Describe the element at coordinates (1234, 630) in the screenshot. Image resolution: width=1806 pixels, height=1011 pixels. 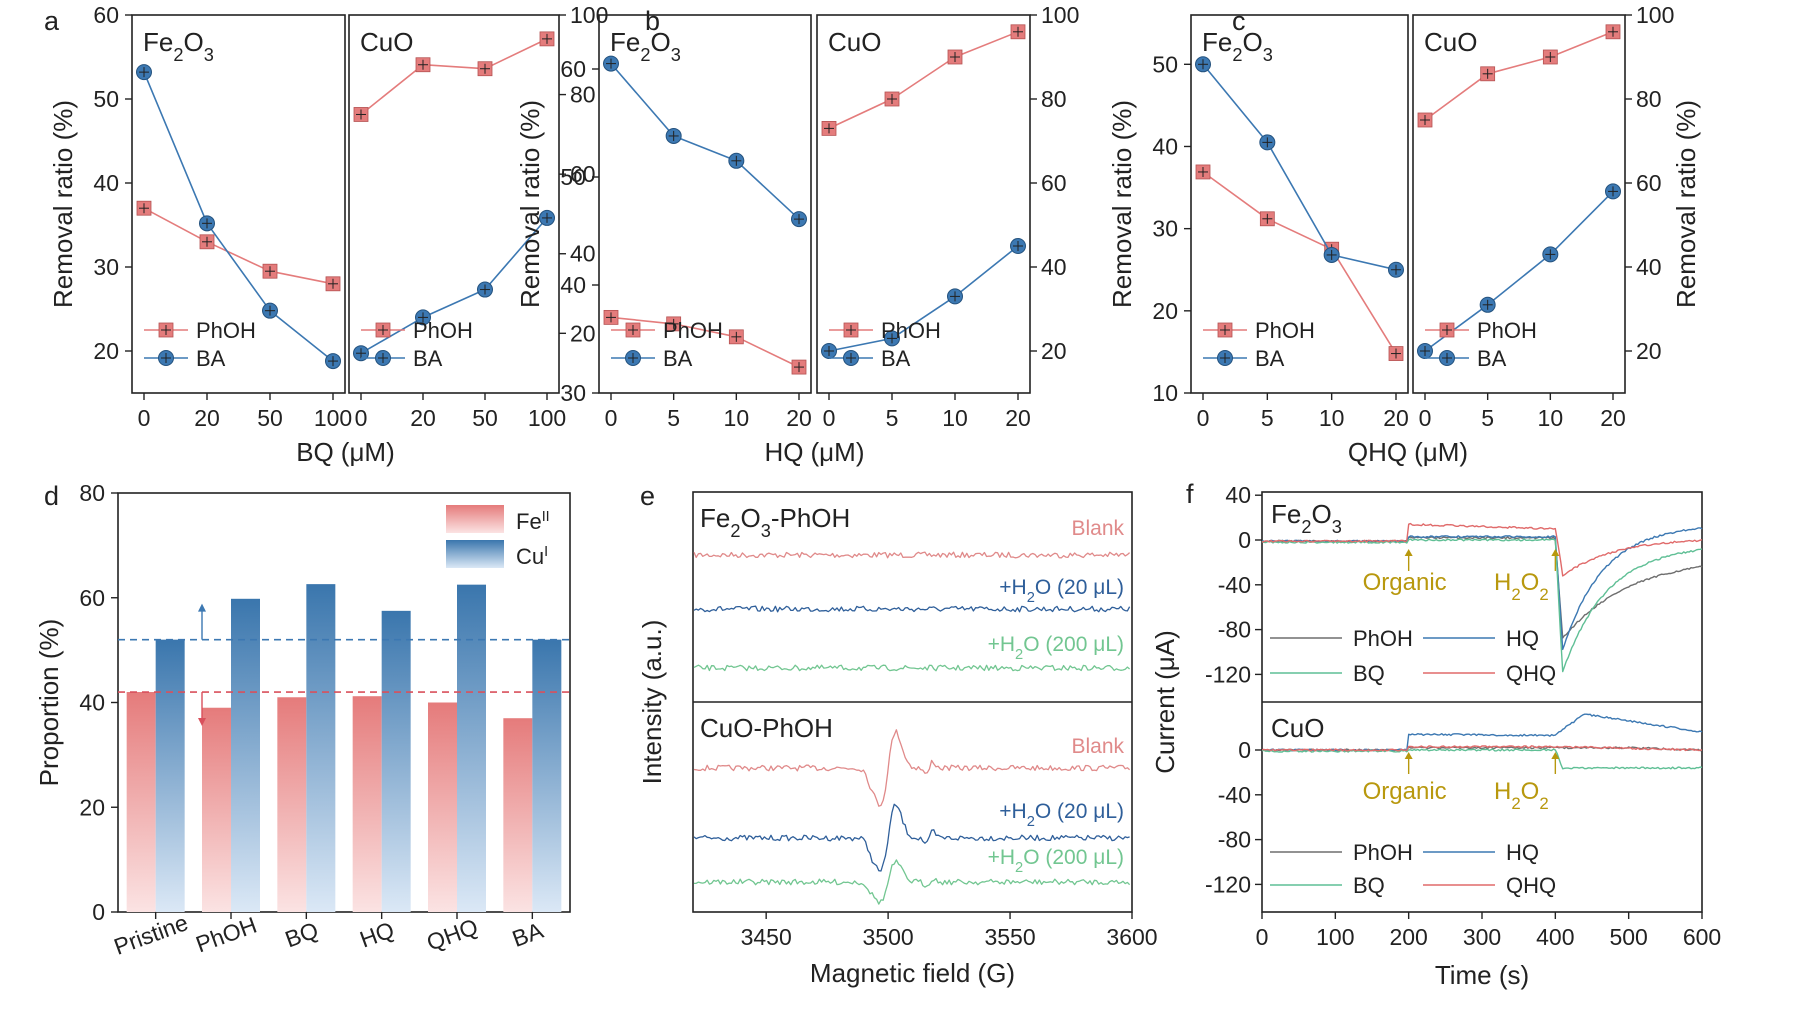
I see `y-tick-label: -80` at that location.